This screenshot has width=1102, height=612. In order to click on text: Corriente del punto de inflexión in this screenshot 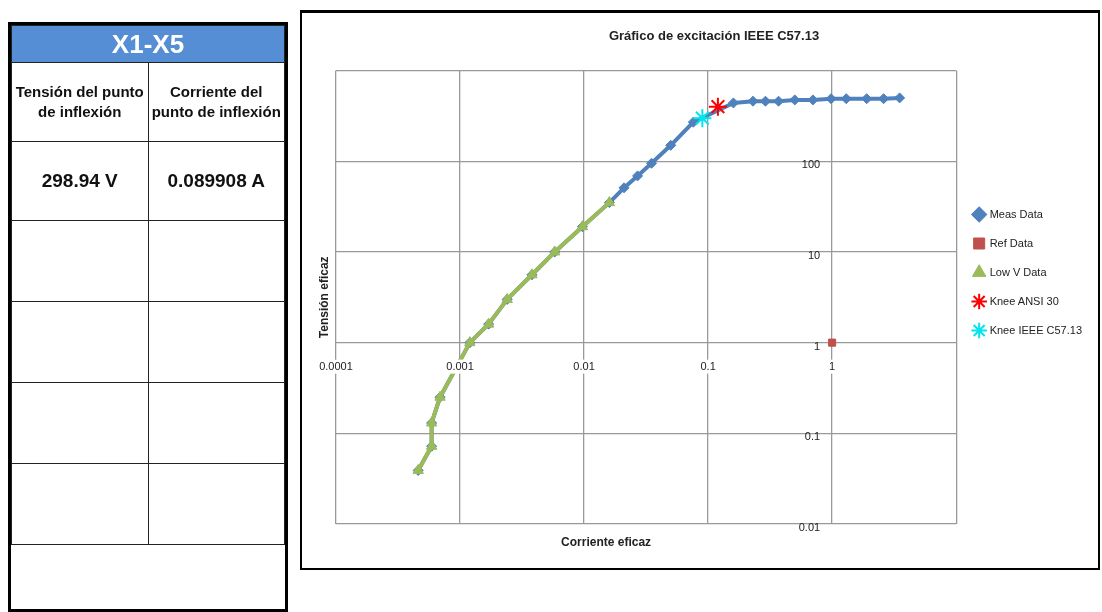, I will do `click(216, 102)`.